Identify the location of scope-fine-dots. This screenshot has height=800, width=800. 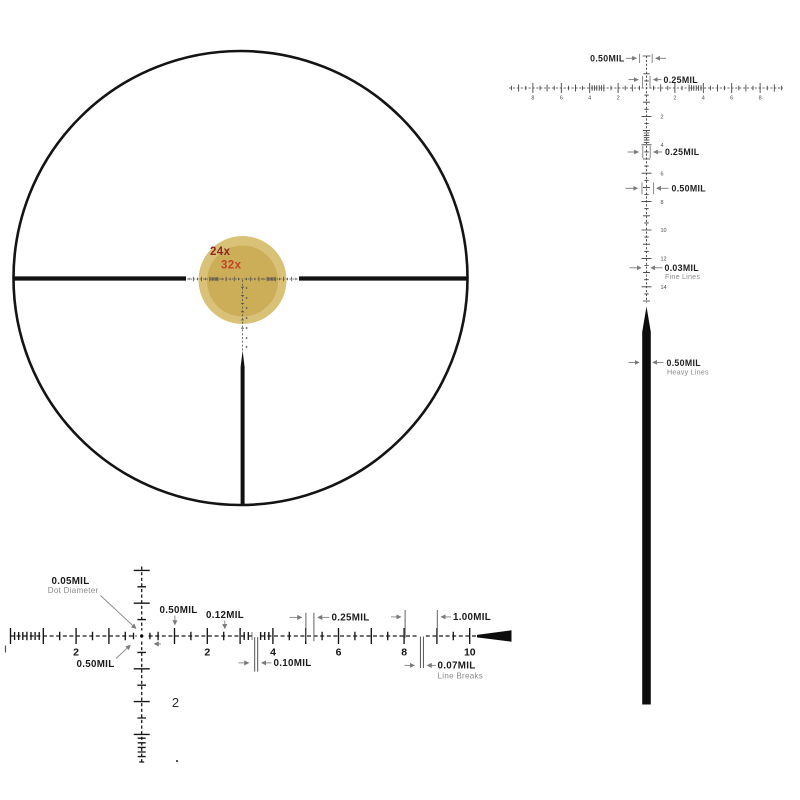
(246, 317).